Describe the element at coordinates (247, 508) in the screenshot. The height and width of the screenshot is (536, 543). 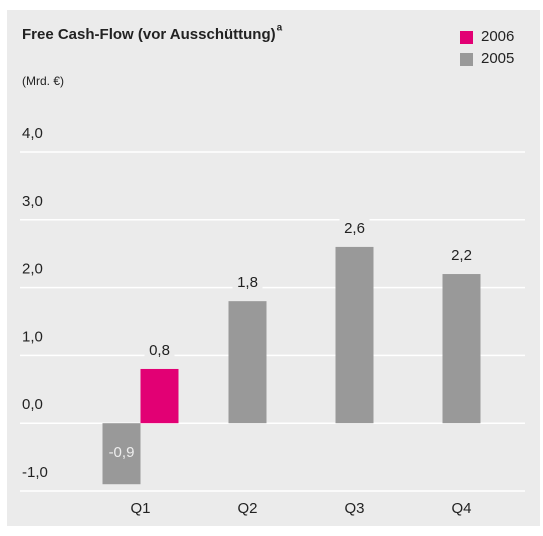
I see `x-tick-label: Q2` at that location.